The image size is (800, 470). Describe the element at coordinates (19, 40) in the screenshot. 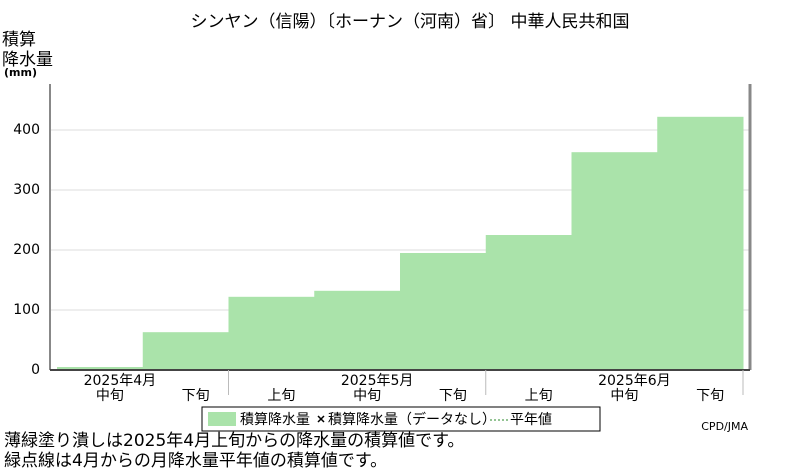

I see `y-axis-label: 積算` at that location.